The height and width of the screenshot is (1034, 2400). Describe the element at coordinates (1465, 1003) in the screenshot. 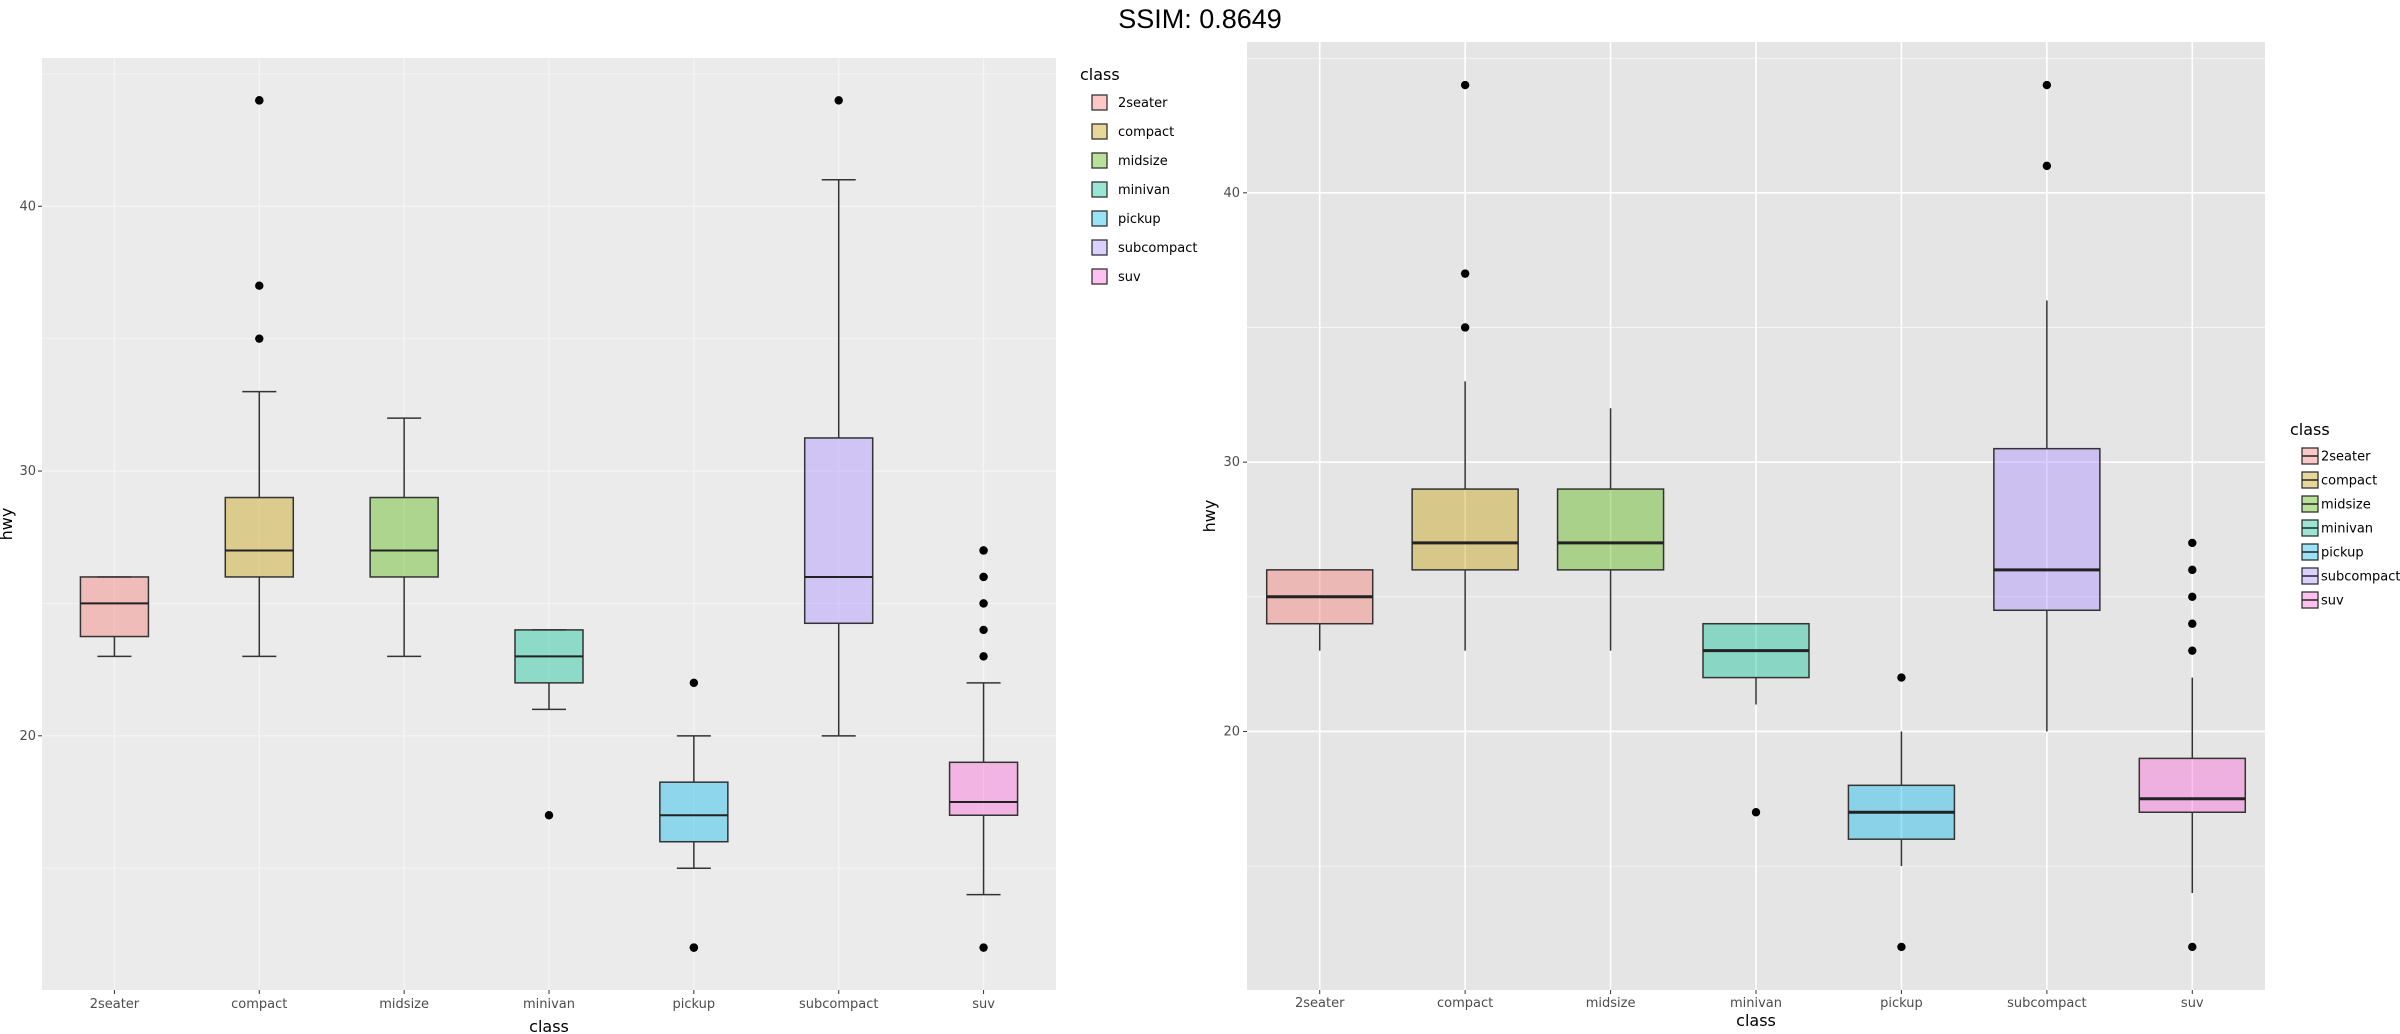

I see `x-tick-label: compact` at that location.